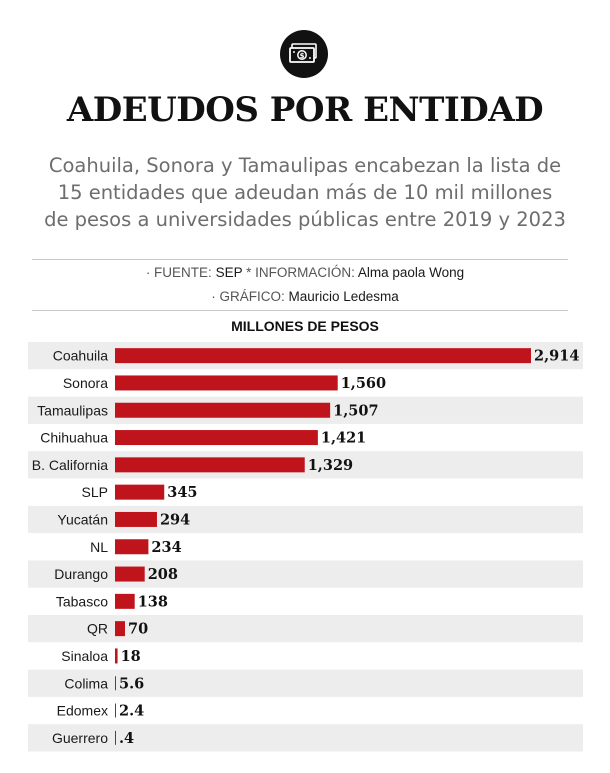 The height and width of the screenshot is (773, 610). What do you see at coordinates (84, 656) in the screenshot?
I see `category-label: Sinaloa` at bounding box center [84, 656].